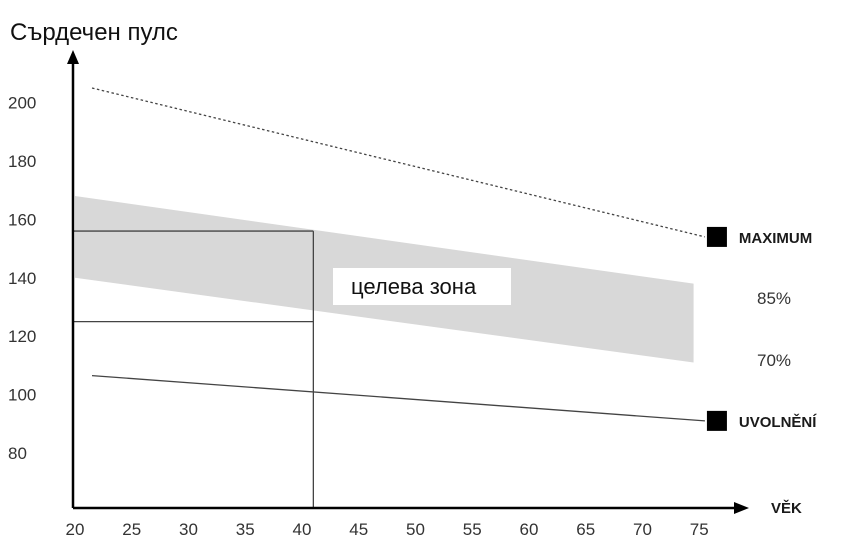 The height and width of the screenshot is (542, 861). I want to click on x-tick-label: 70, so click(642, 529).